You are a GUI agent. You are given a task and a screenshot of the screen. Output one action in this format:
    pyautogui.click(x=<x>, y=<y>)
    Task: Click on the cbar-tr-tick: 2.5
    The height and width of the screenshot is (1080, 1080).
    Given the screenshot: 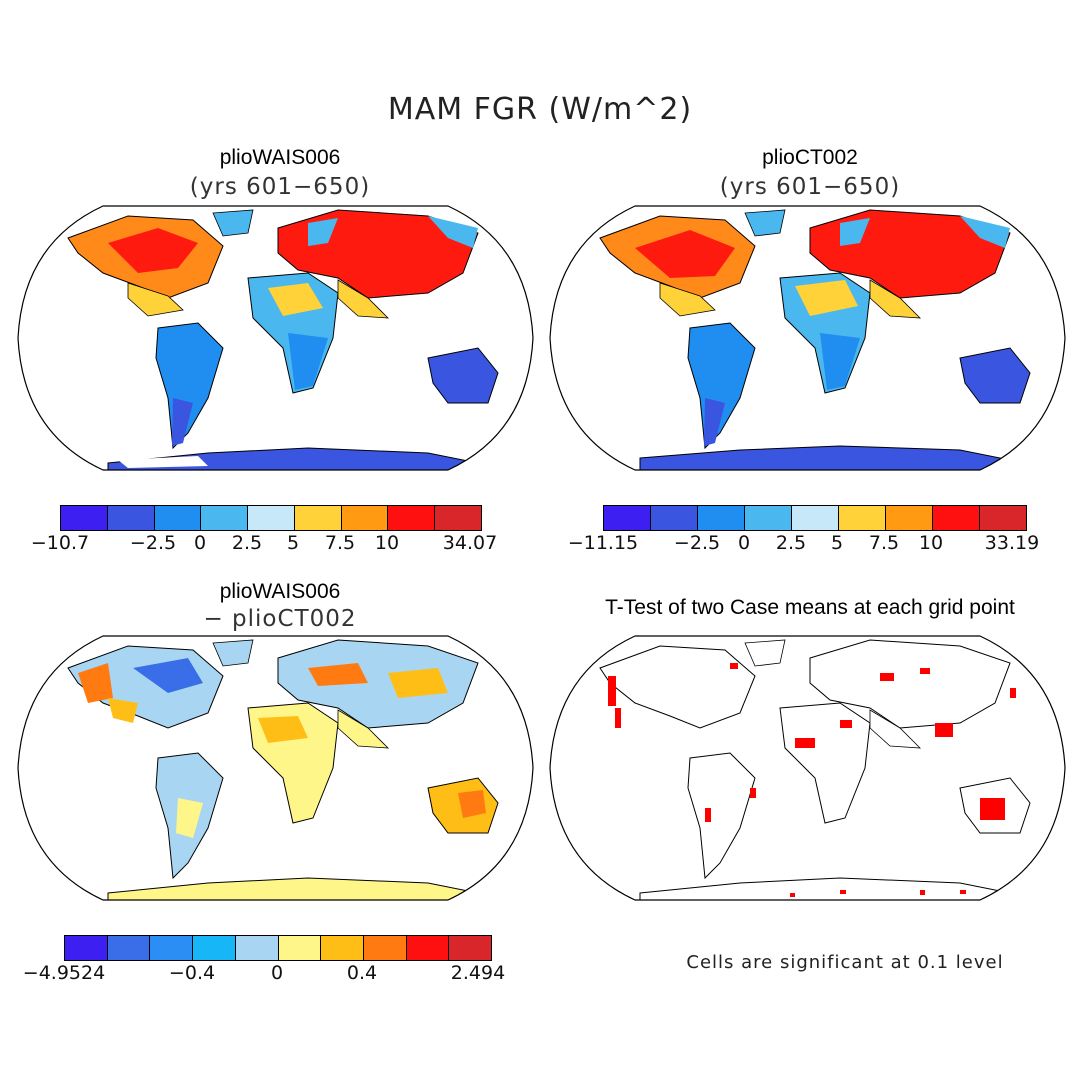 What is the action you would take?
    pyautogui.click(x=791, y=543)
    